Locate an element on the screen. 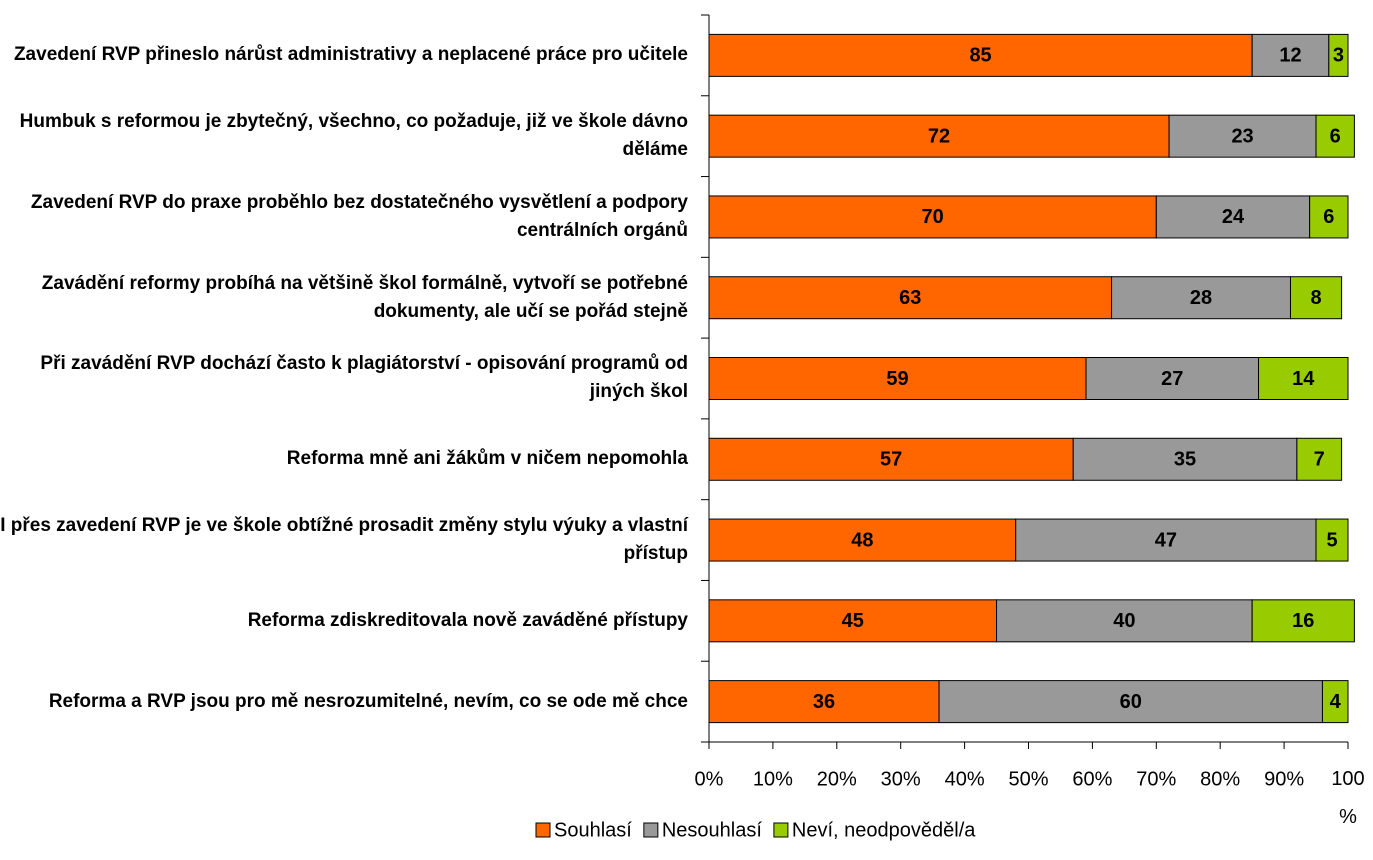 The width and height of the screenshot is (1373, 860). value-label: 47 is located at coordinates (1166, 540).